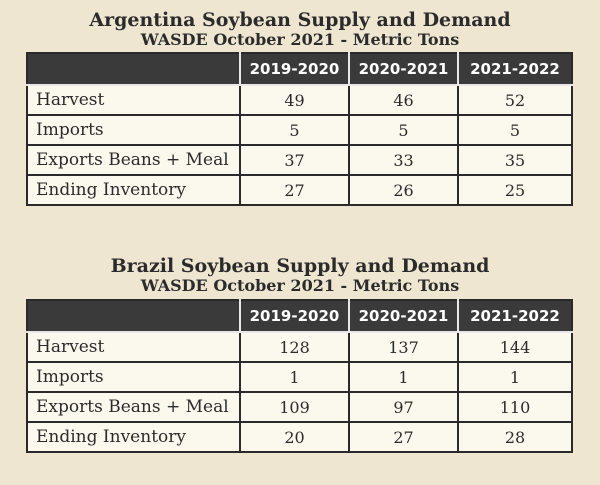 Image resolution: width=600 pixels, height=485 pixels. I want to click on table-row: Exports Beans + Meal 109 97 110, so click(299, 407).